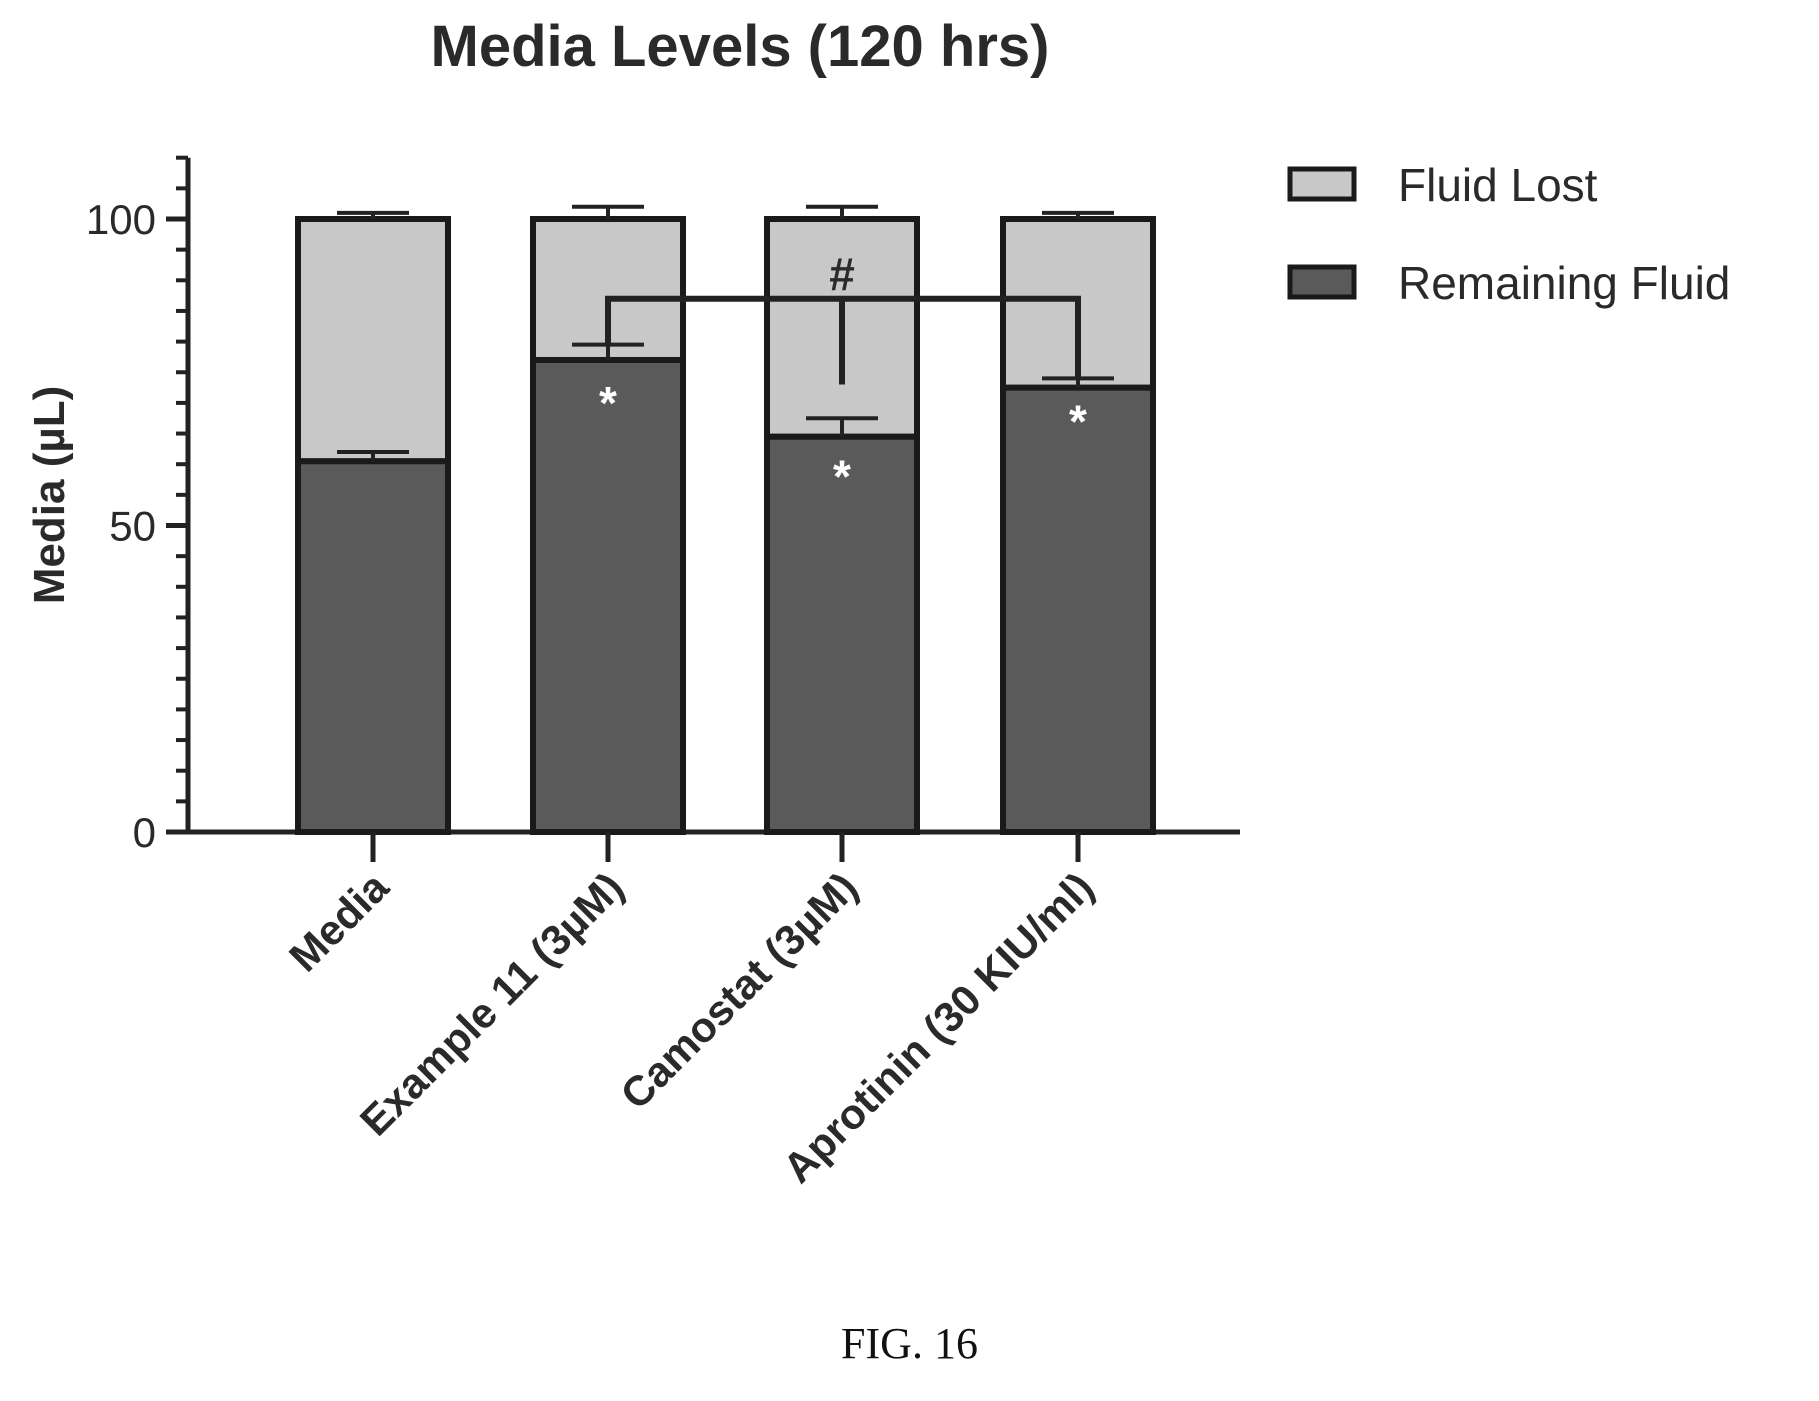 This screenshot has height=1401, width=1819. What do you see at coordinates (1508, 234) in the screenshot?
I see `legend: Fluid Lost Remaining Fluid` at bounding box center [1508, 234].